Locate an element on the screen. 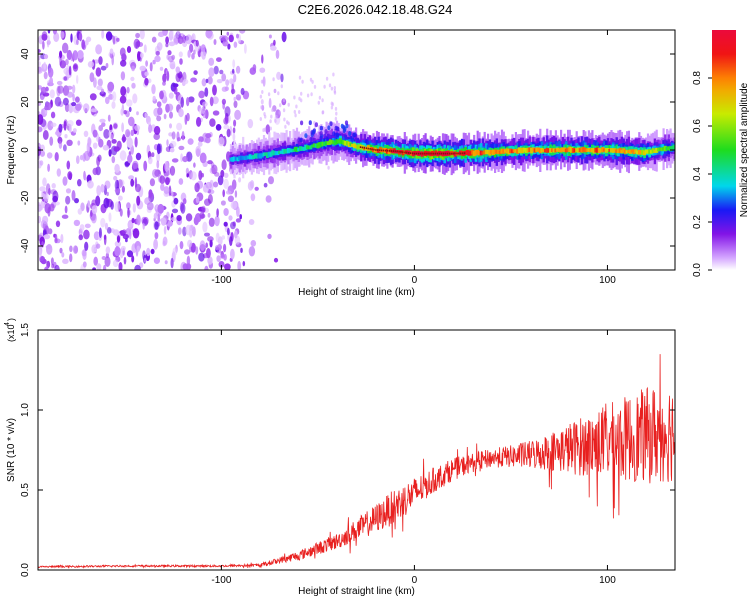 The width and height of the screenshot is (750, 600). heatmap-x-tick-label: 0 is located at coordinates (415, 280).